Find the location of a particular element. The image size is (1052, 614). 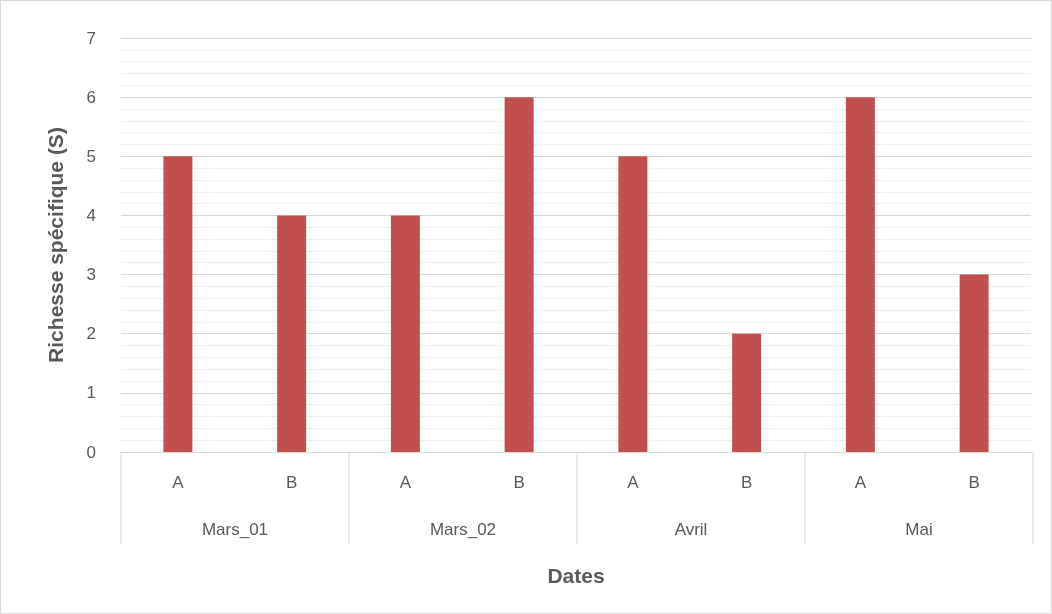

y-tick-label: 4 is located at coordinates (91, 215).